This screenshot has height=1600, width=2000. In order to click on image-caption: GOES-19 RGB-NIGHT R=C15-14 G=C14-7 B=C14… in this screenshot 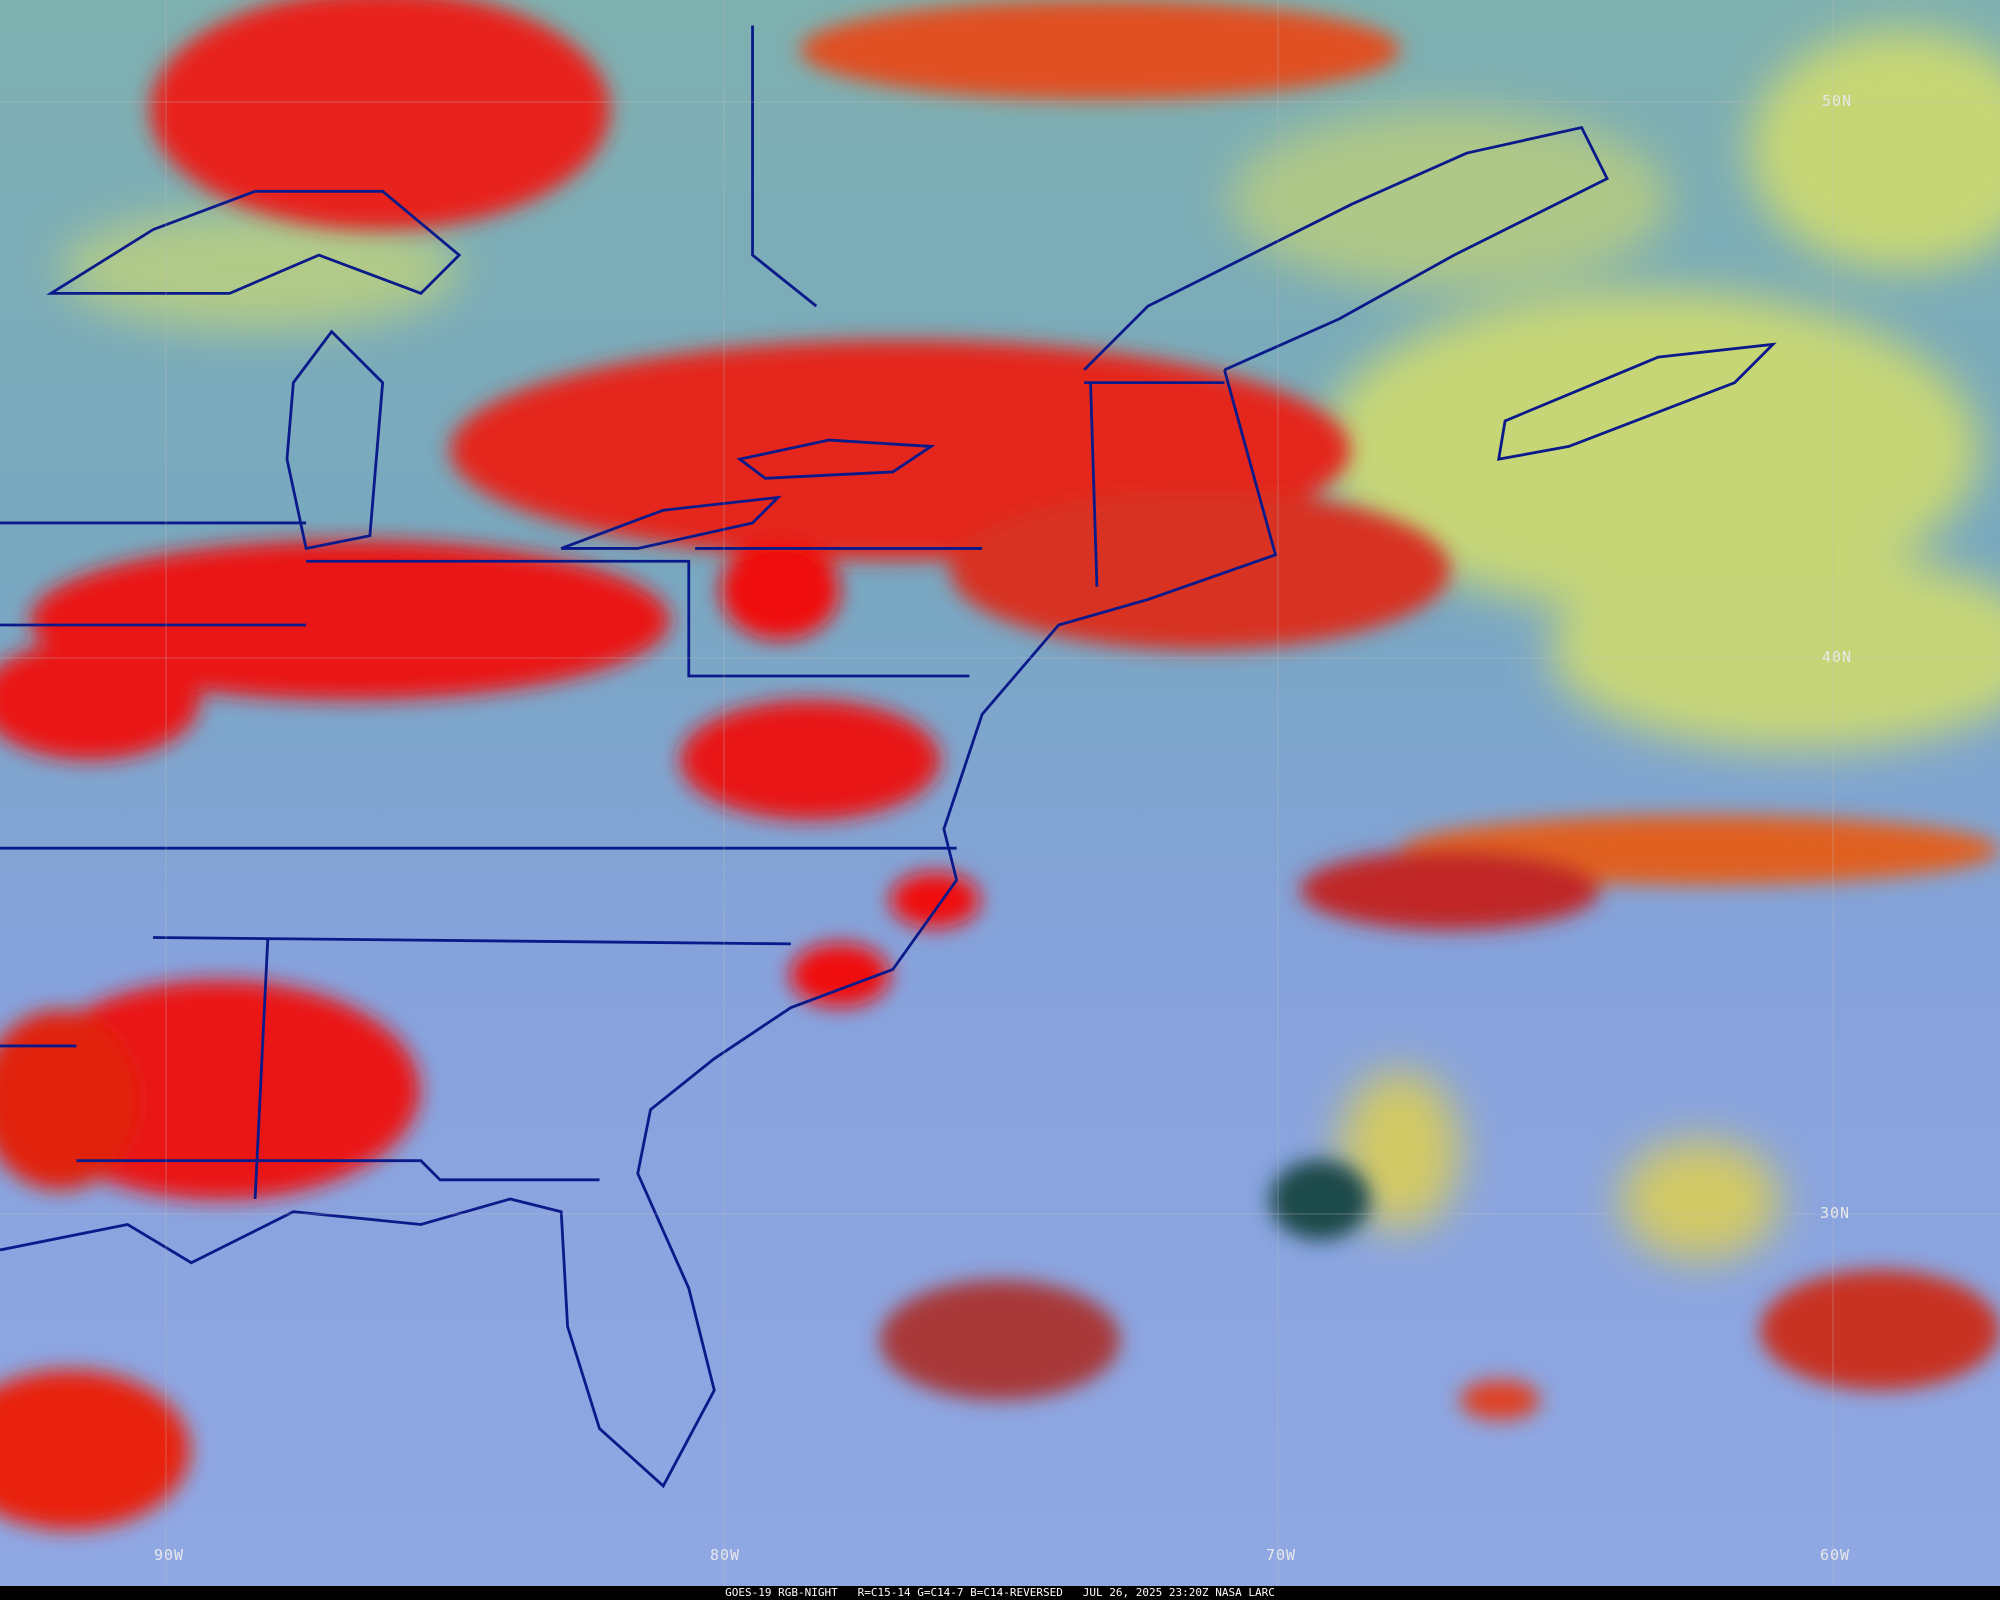, I will do `click(1000, 1593)`.